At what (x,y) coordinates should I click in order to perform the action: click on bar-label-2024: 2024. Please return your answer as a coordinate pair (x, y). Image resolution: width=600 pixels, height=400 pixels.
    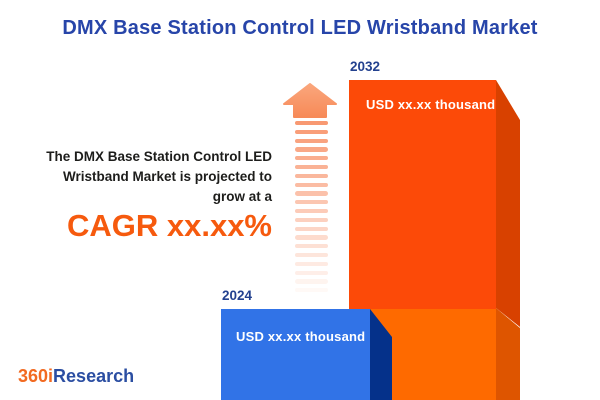
    Looking at the image, I should click on (237, 295).